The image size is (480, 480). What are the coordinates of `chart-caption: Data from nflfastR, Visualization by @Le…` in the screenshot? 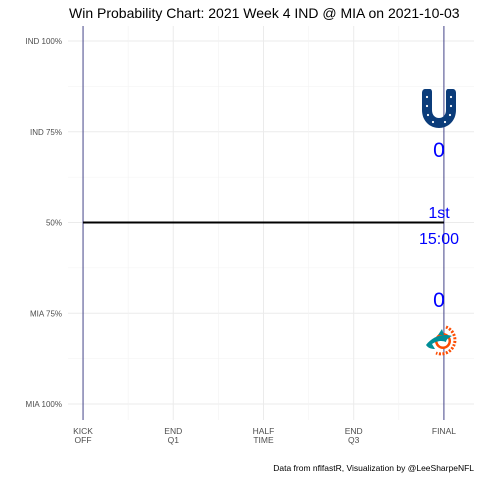 It's located at (373, 468).